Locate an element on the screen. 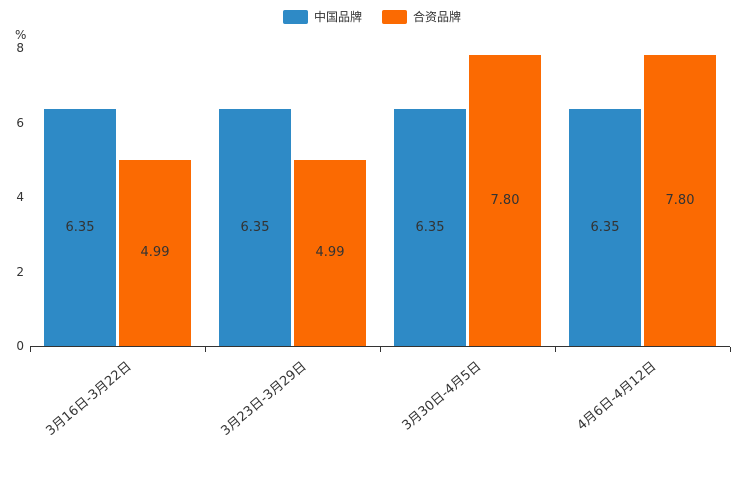 This screenshot has width=744, height=496. legend: 中国品牌 合资品牌 is located at coordinates (372, 16).